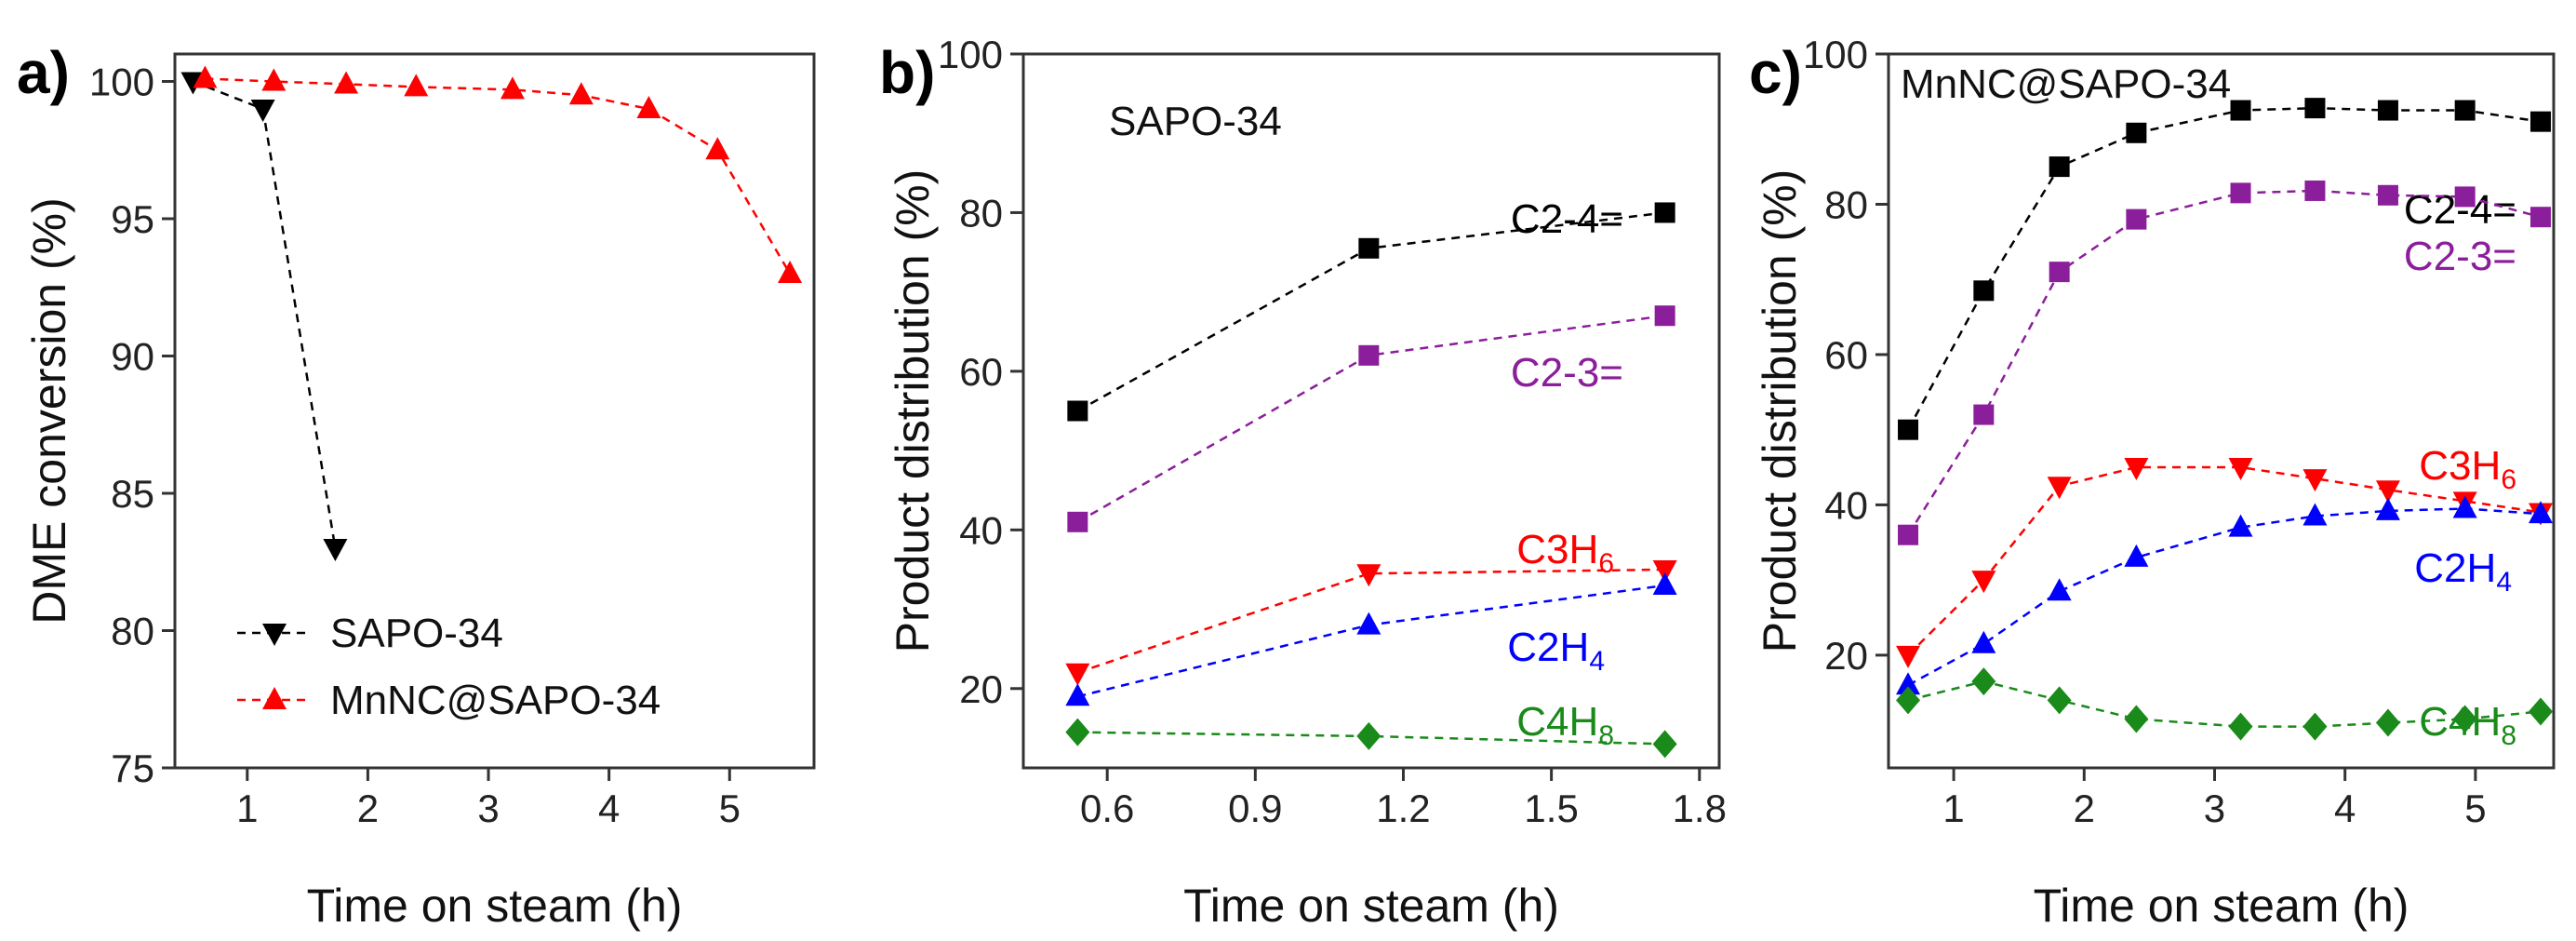 Image resolution: width=2576 pixels, height=941 pixels. What do you see at coordinates (1597, 661) in the screenshot?
I see `panel-b-series-c2h4-label-sub: 4` at bounding box center [1597, 661].